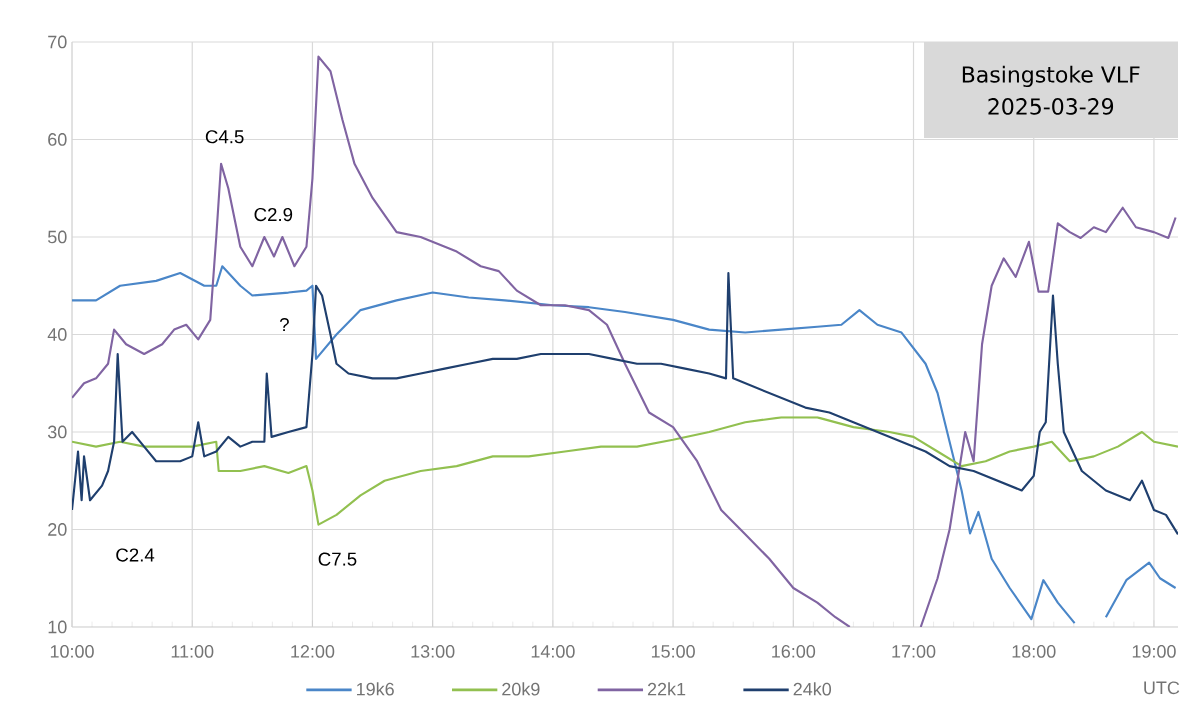 Image resolution: width=1189 pixels, height=709 pixels. Describe the element at coordinates (375, 689) in the screenshot. I see `legend-label: 19k6` at that location.